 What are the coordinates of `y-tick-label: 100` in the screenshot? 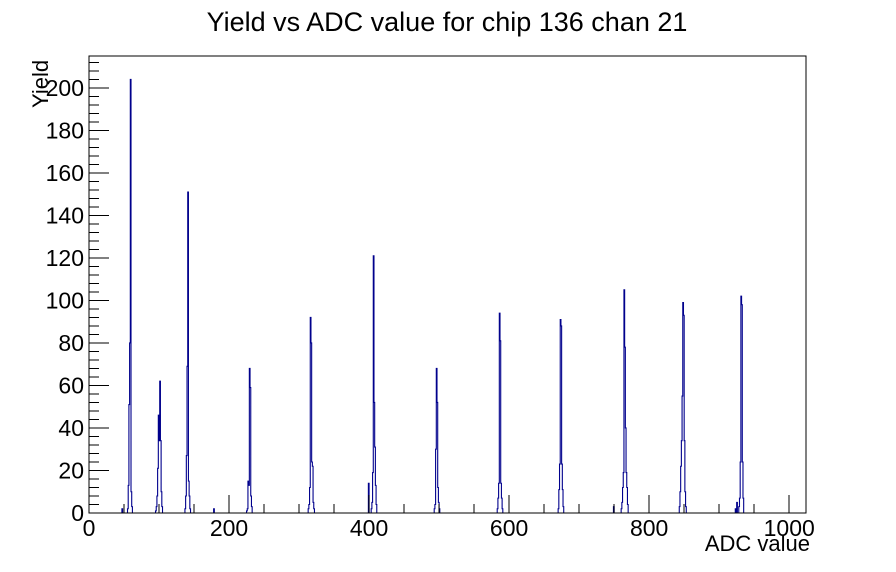 It's located at (65, 300).